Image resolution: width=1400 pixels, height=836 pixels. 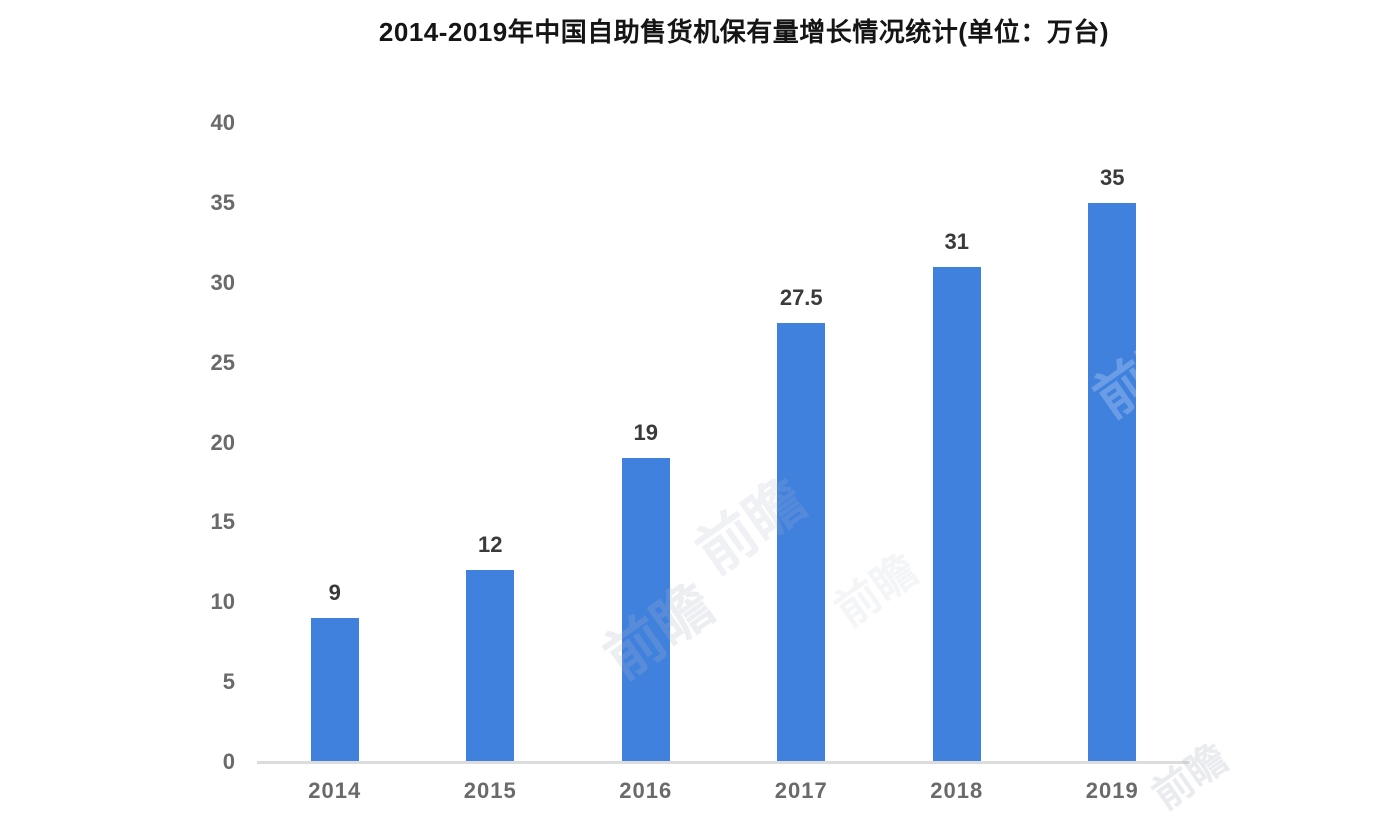 I want to click on y-tick-label: 10, so click(x=222, y=602).